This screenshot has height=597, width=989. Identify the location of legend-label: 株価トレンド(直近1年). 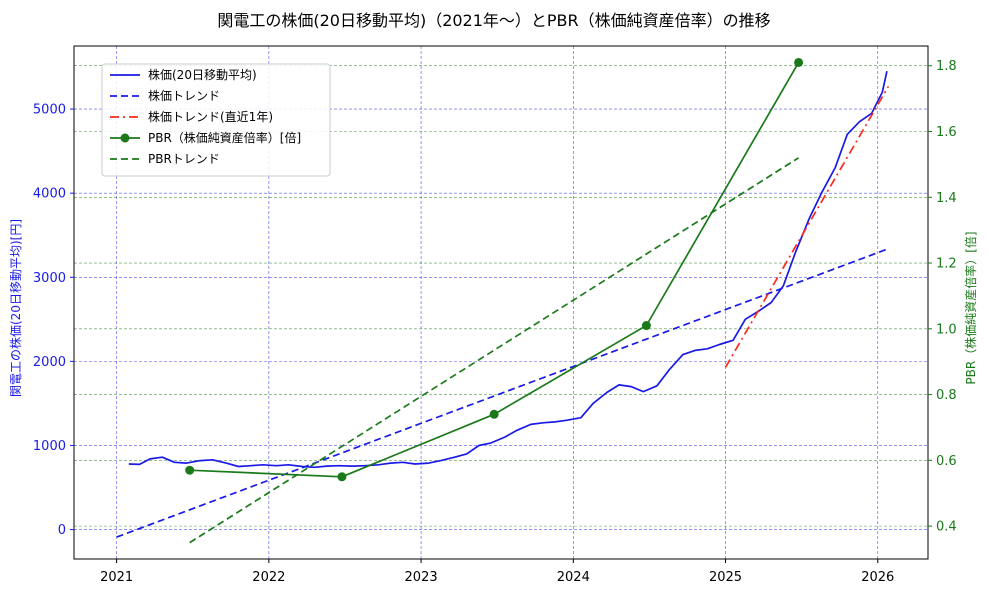
(210, 116).